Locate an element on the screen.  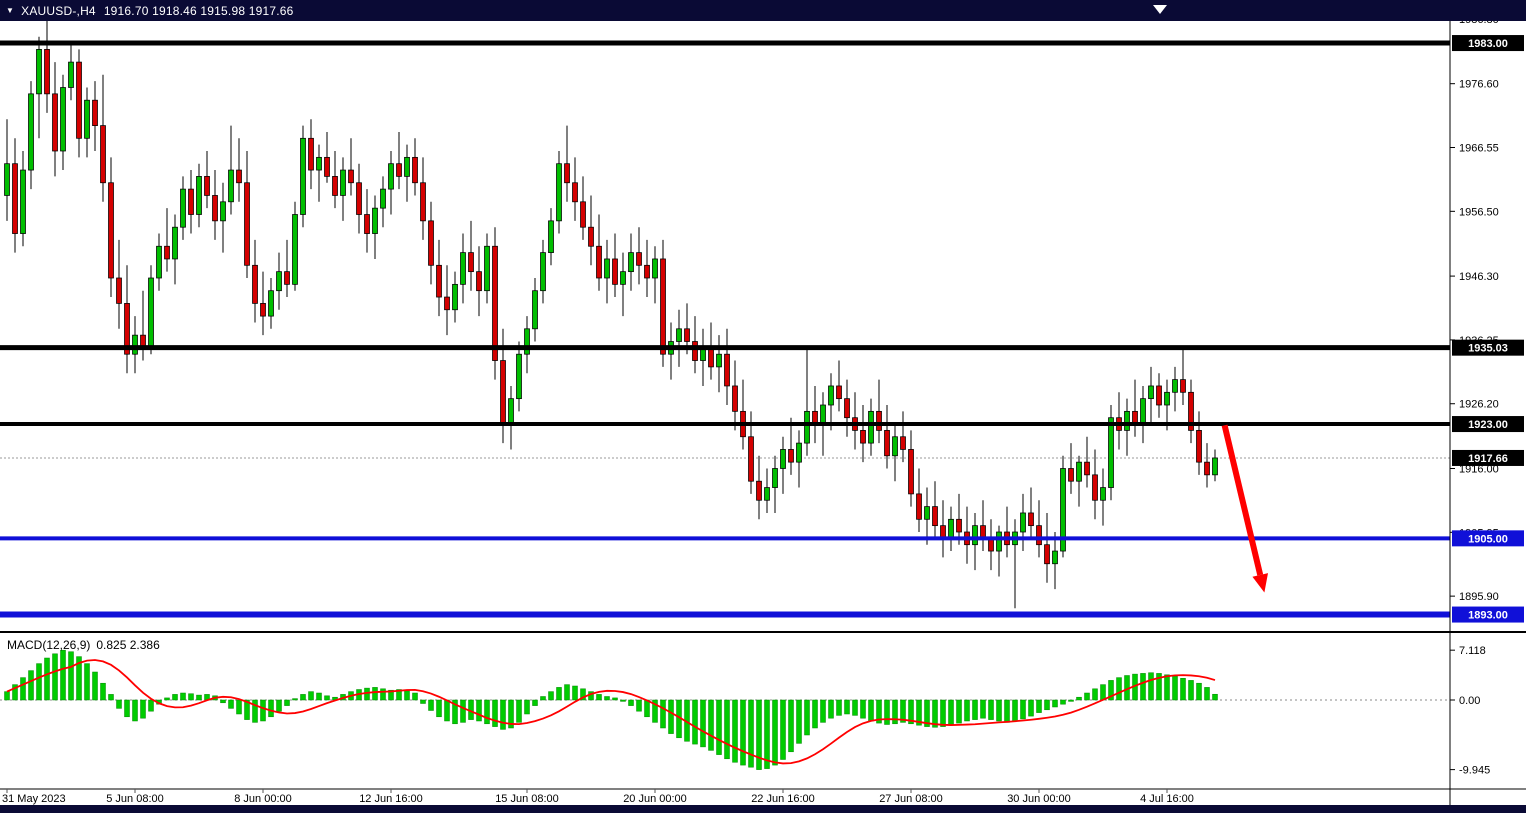
price-axis-tick-label: 1966.55 is located at coordinates (1479, 149).